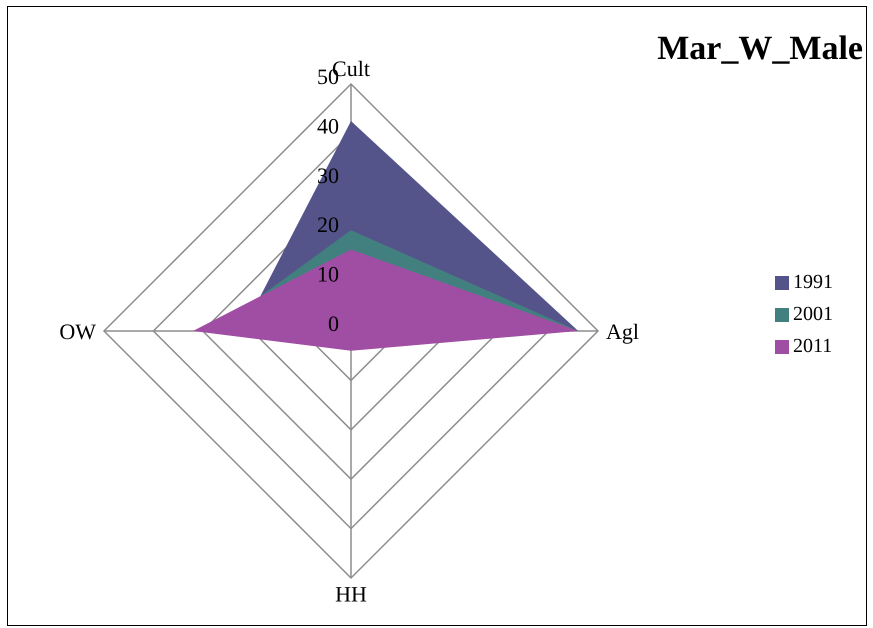 Image resolution: width=873 pixels, height=628 pixels. What do you see at coordinates (328, 125) in the screenshot?
I see `y-tick-label: 40` at bounding box center [328, 125].